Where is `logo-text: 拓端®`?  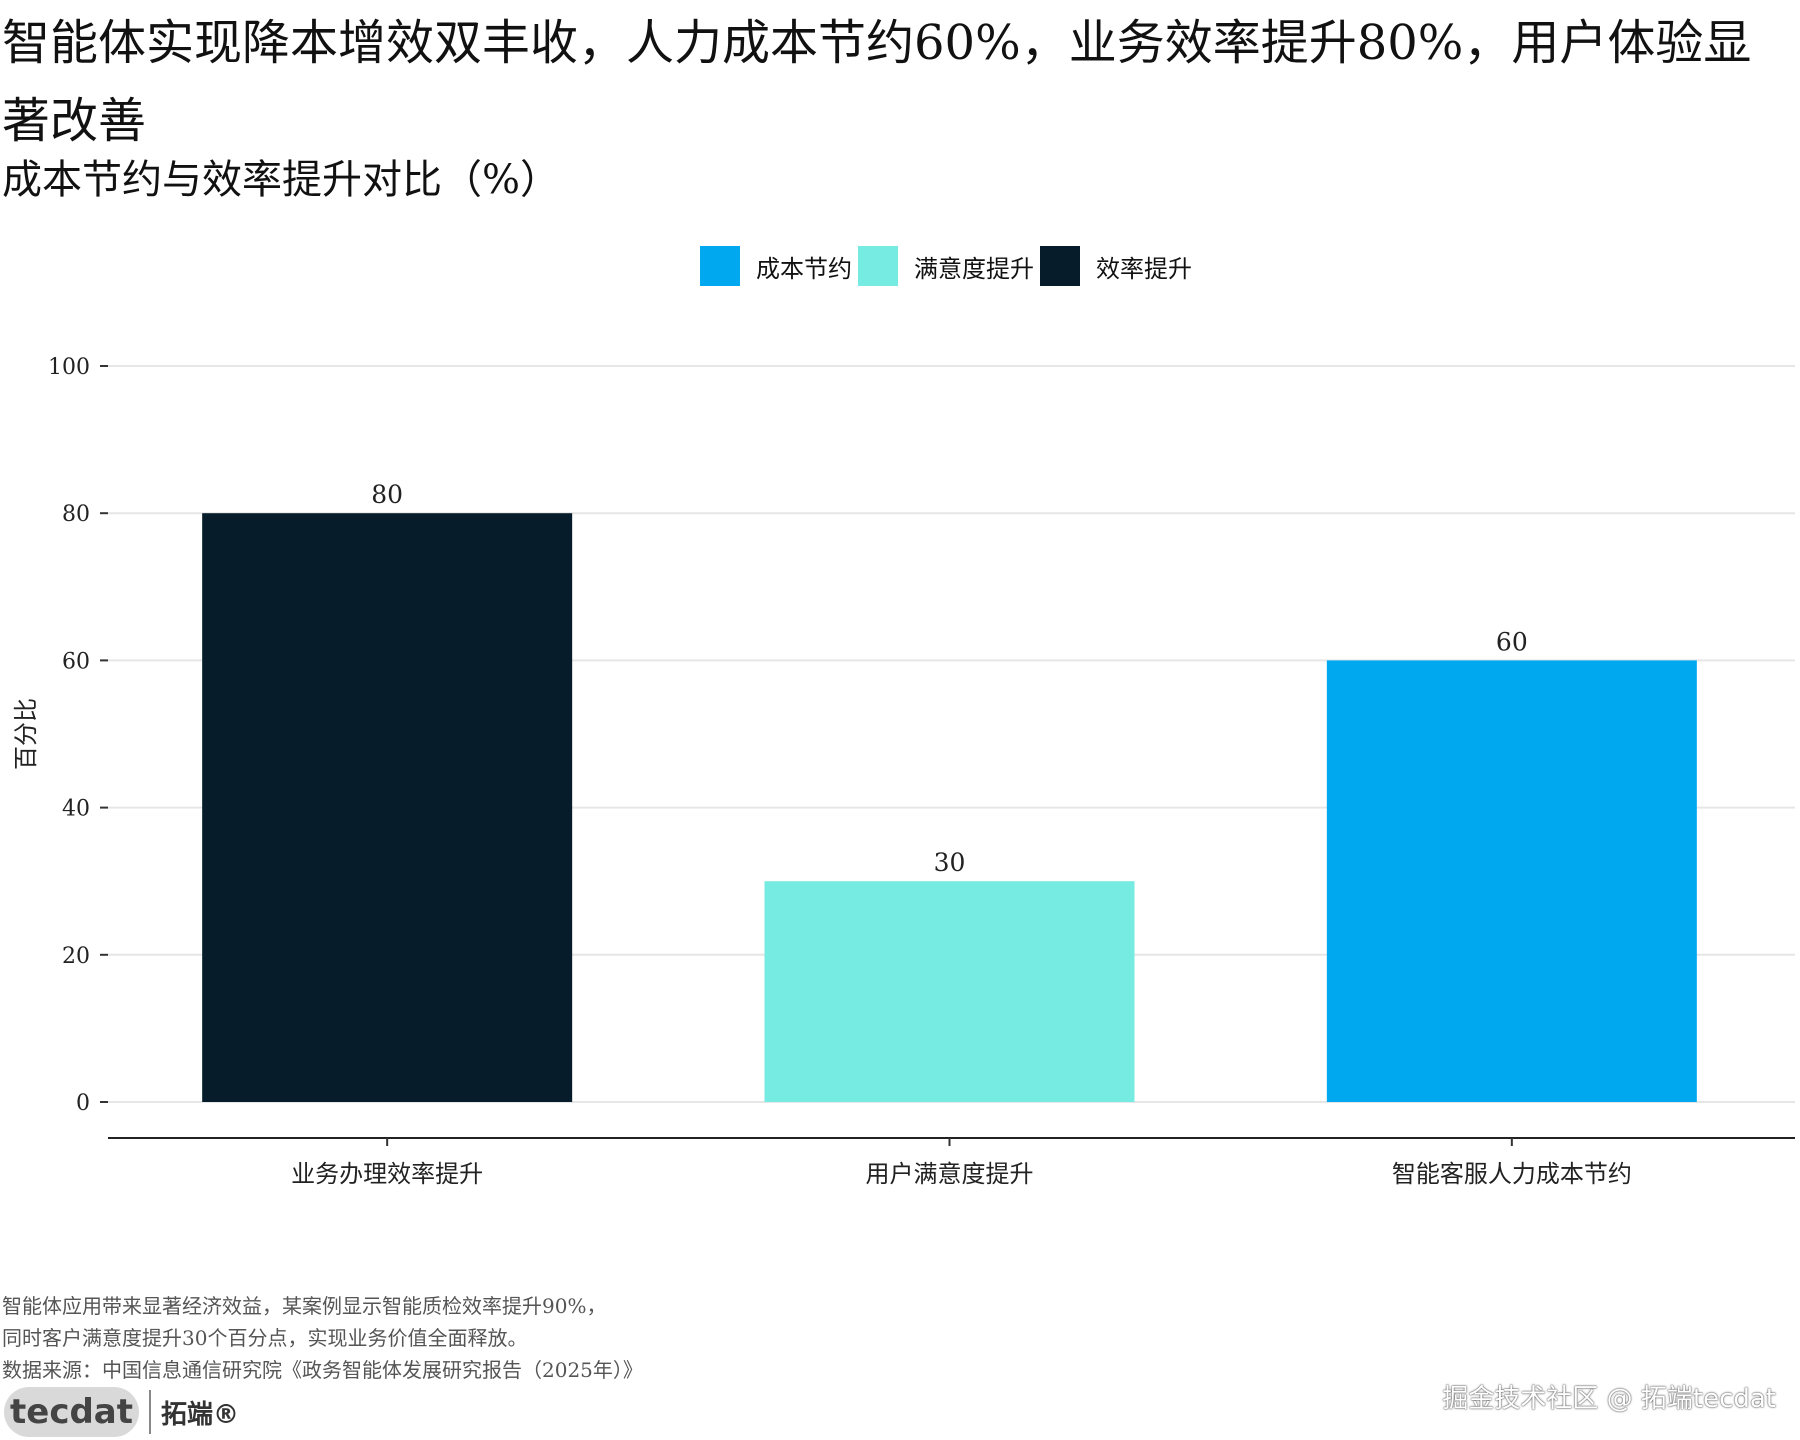
logo-text: 拓端® is located at coordinates (200, 1414).